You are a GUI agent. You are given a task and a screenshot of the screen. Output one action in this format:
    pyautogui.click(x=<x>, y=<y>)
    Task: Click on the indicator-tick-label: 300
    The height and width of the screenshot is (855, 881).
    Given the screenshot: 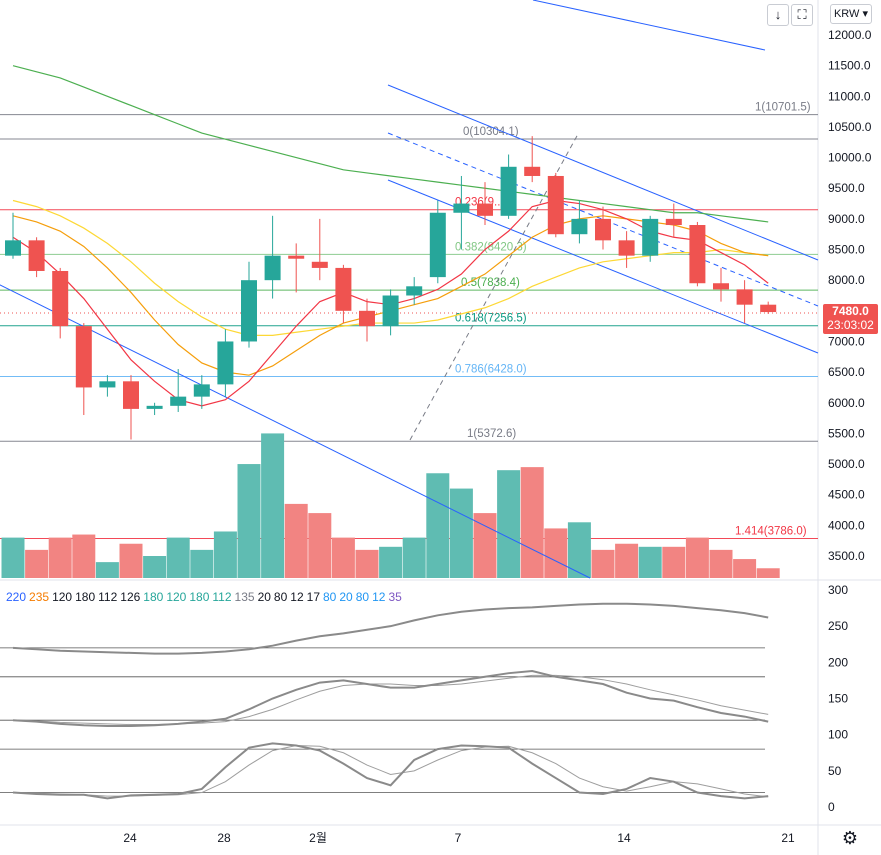 What is the action you would take?
    pyautogui.click(x=838, y=590)
    